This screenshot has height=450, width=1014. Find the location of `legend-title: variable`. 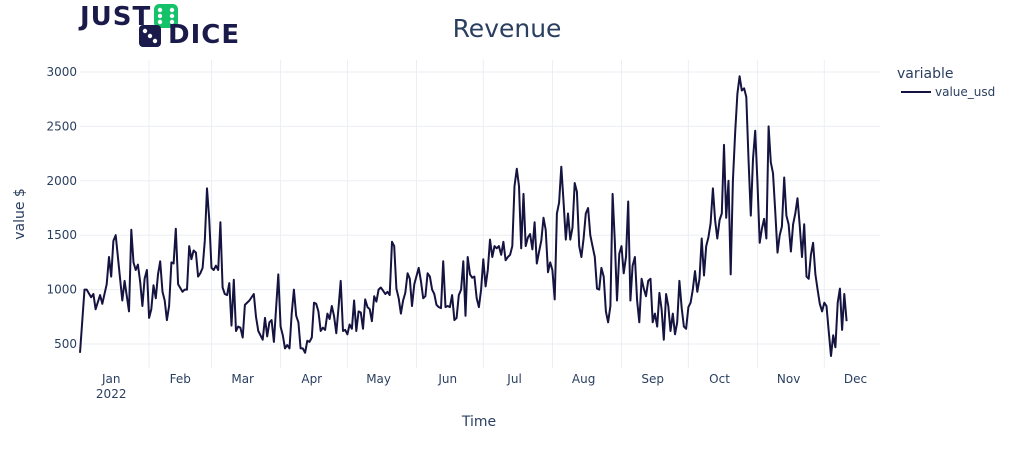

legend-title: variable is located at coordinates (925, 74).